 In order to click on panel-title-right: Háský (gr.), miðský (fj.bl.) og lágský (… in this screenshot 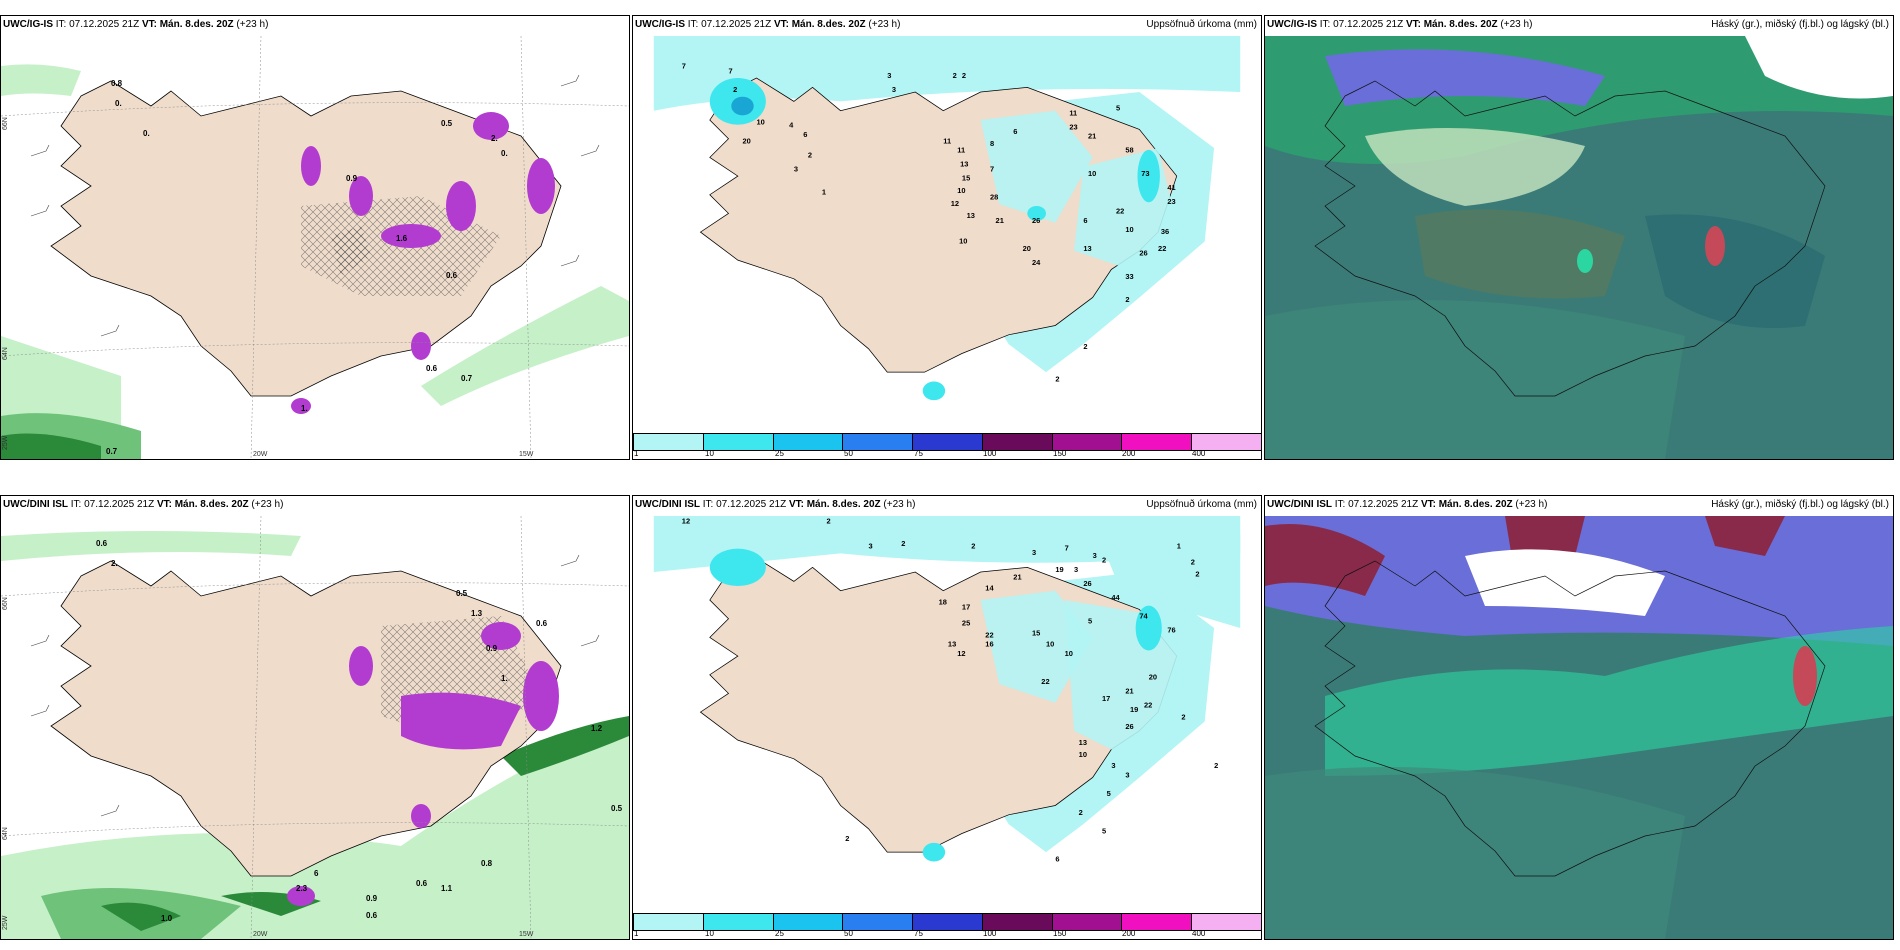, I will do `click(1800, 24)`.